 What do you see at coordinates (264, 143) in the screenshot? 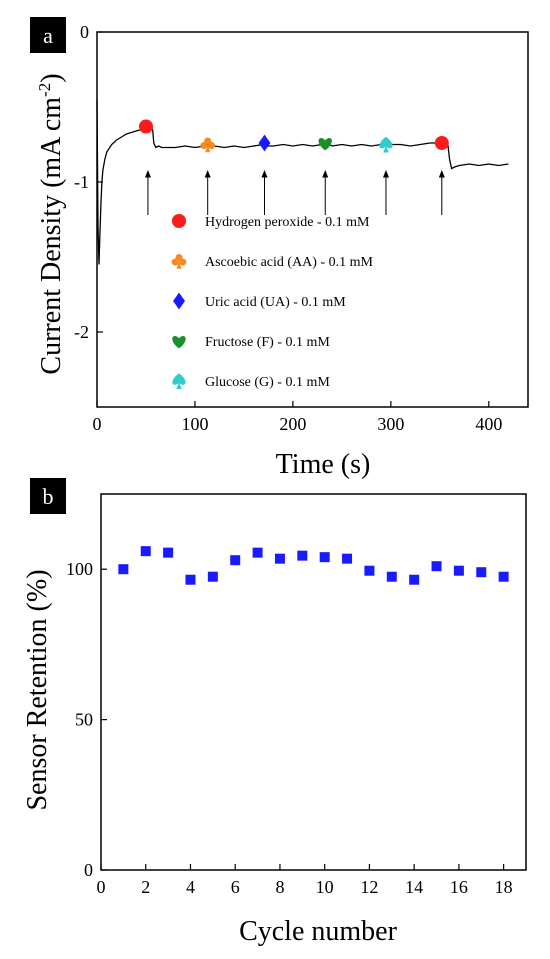
I see `injection-marker-diamond` at bounding box center [264, 143].